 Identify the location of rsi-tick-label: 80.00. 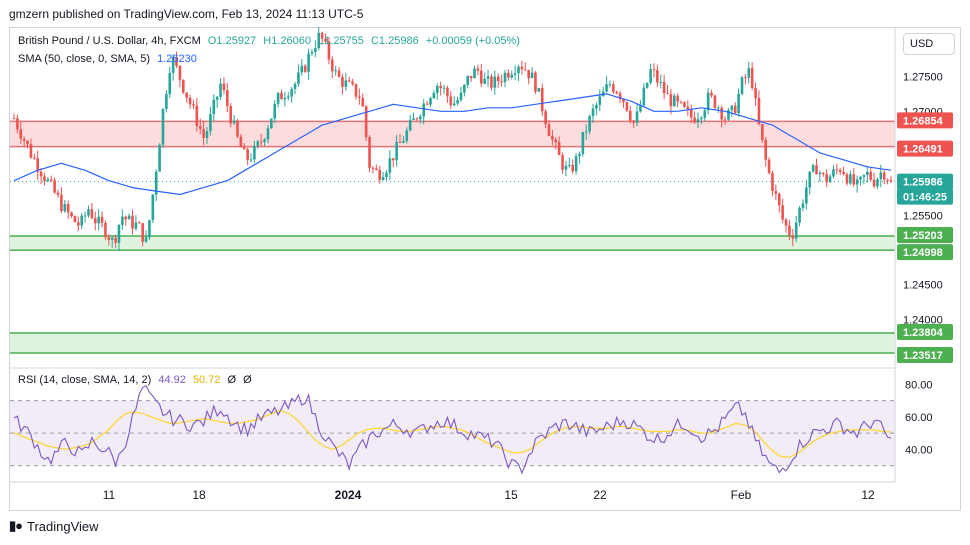
(919, 385).